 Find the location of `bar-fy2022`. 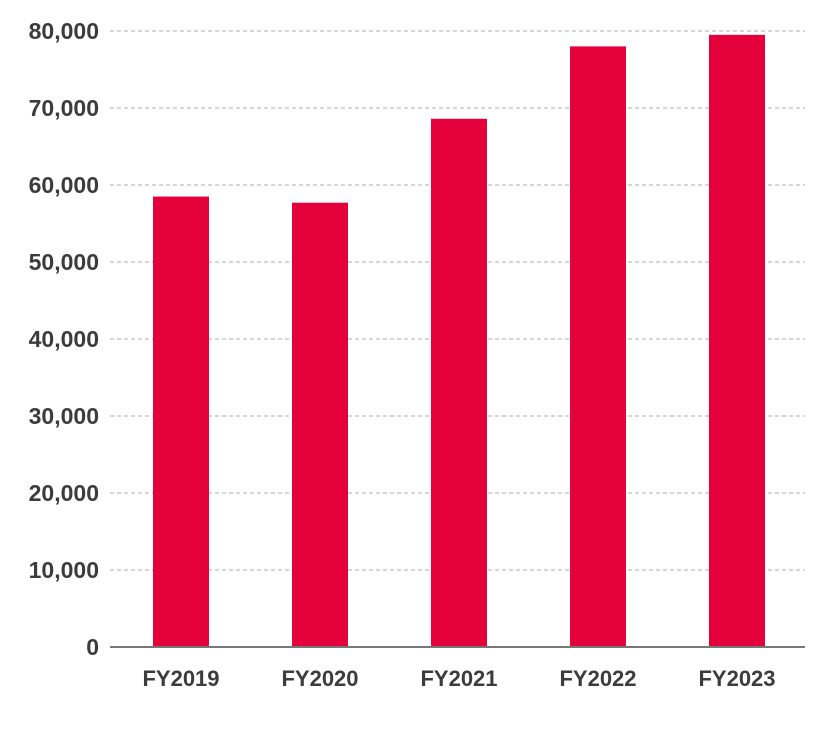

bar-fy2022 is located at coordinates (598, 346).